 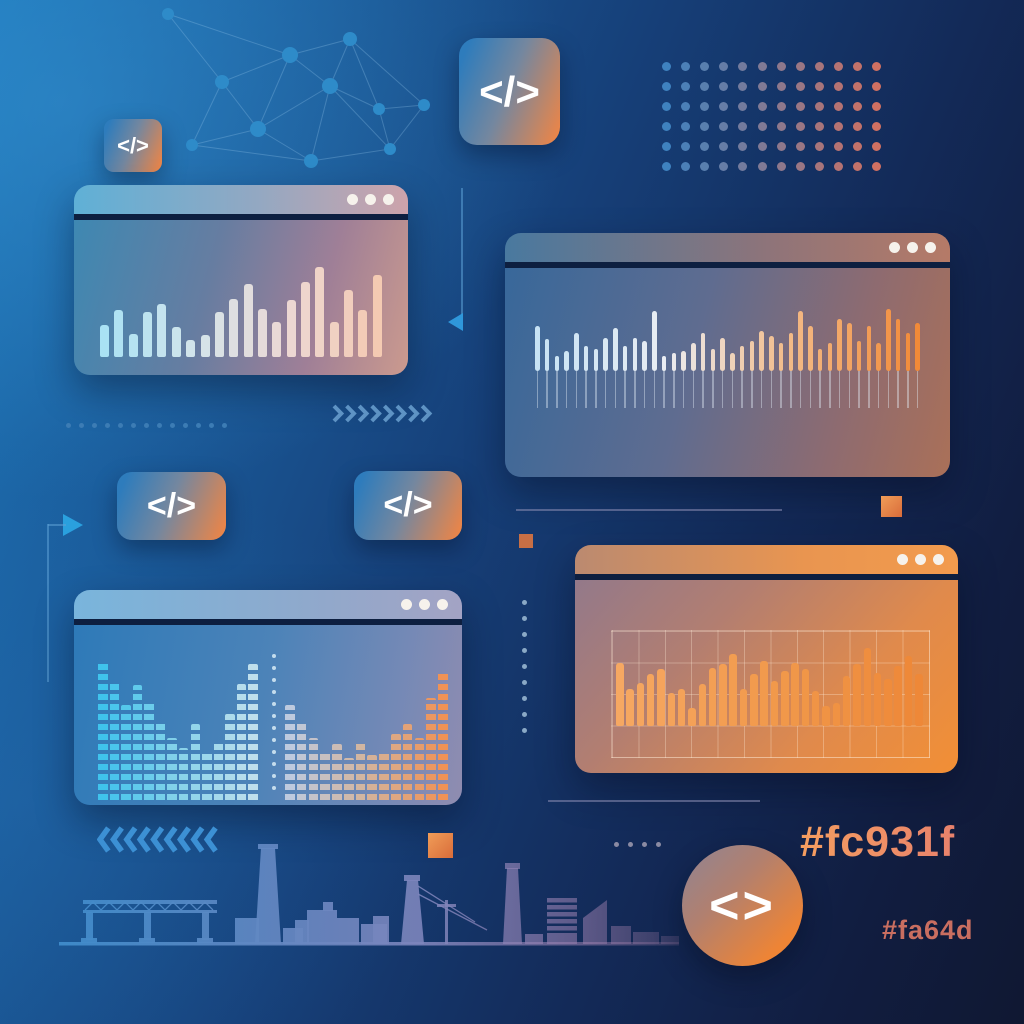 What do you see at coordinates (168, 14) in the screenshot?
I see `network-node` at bounding box center [168, 14].